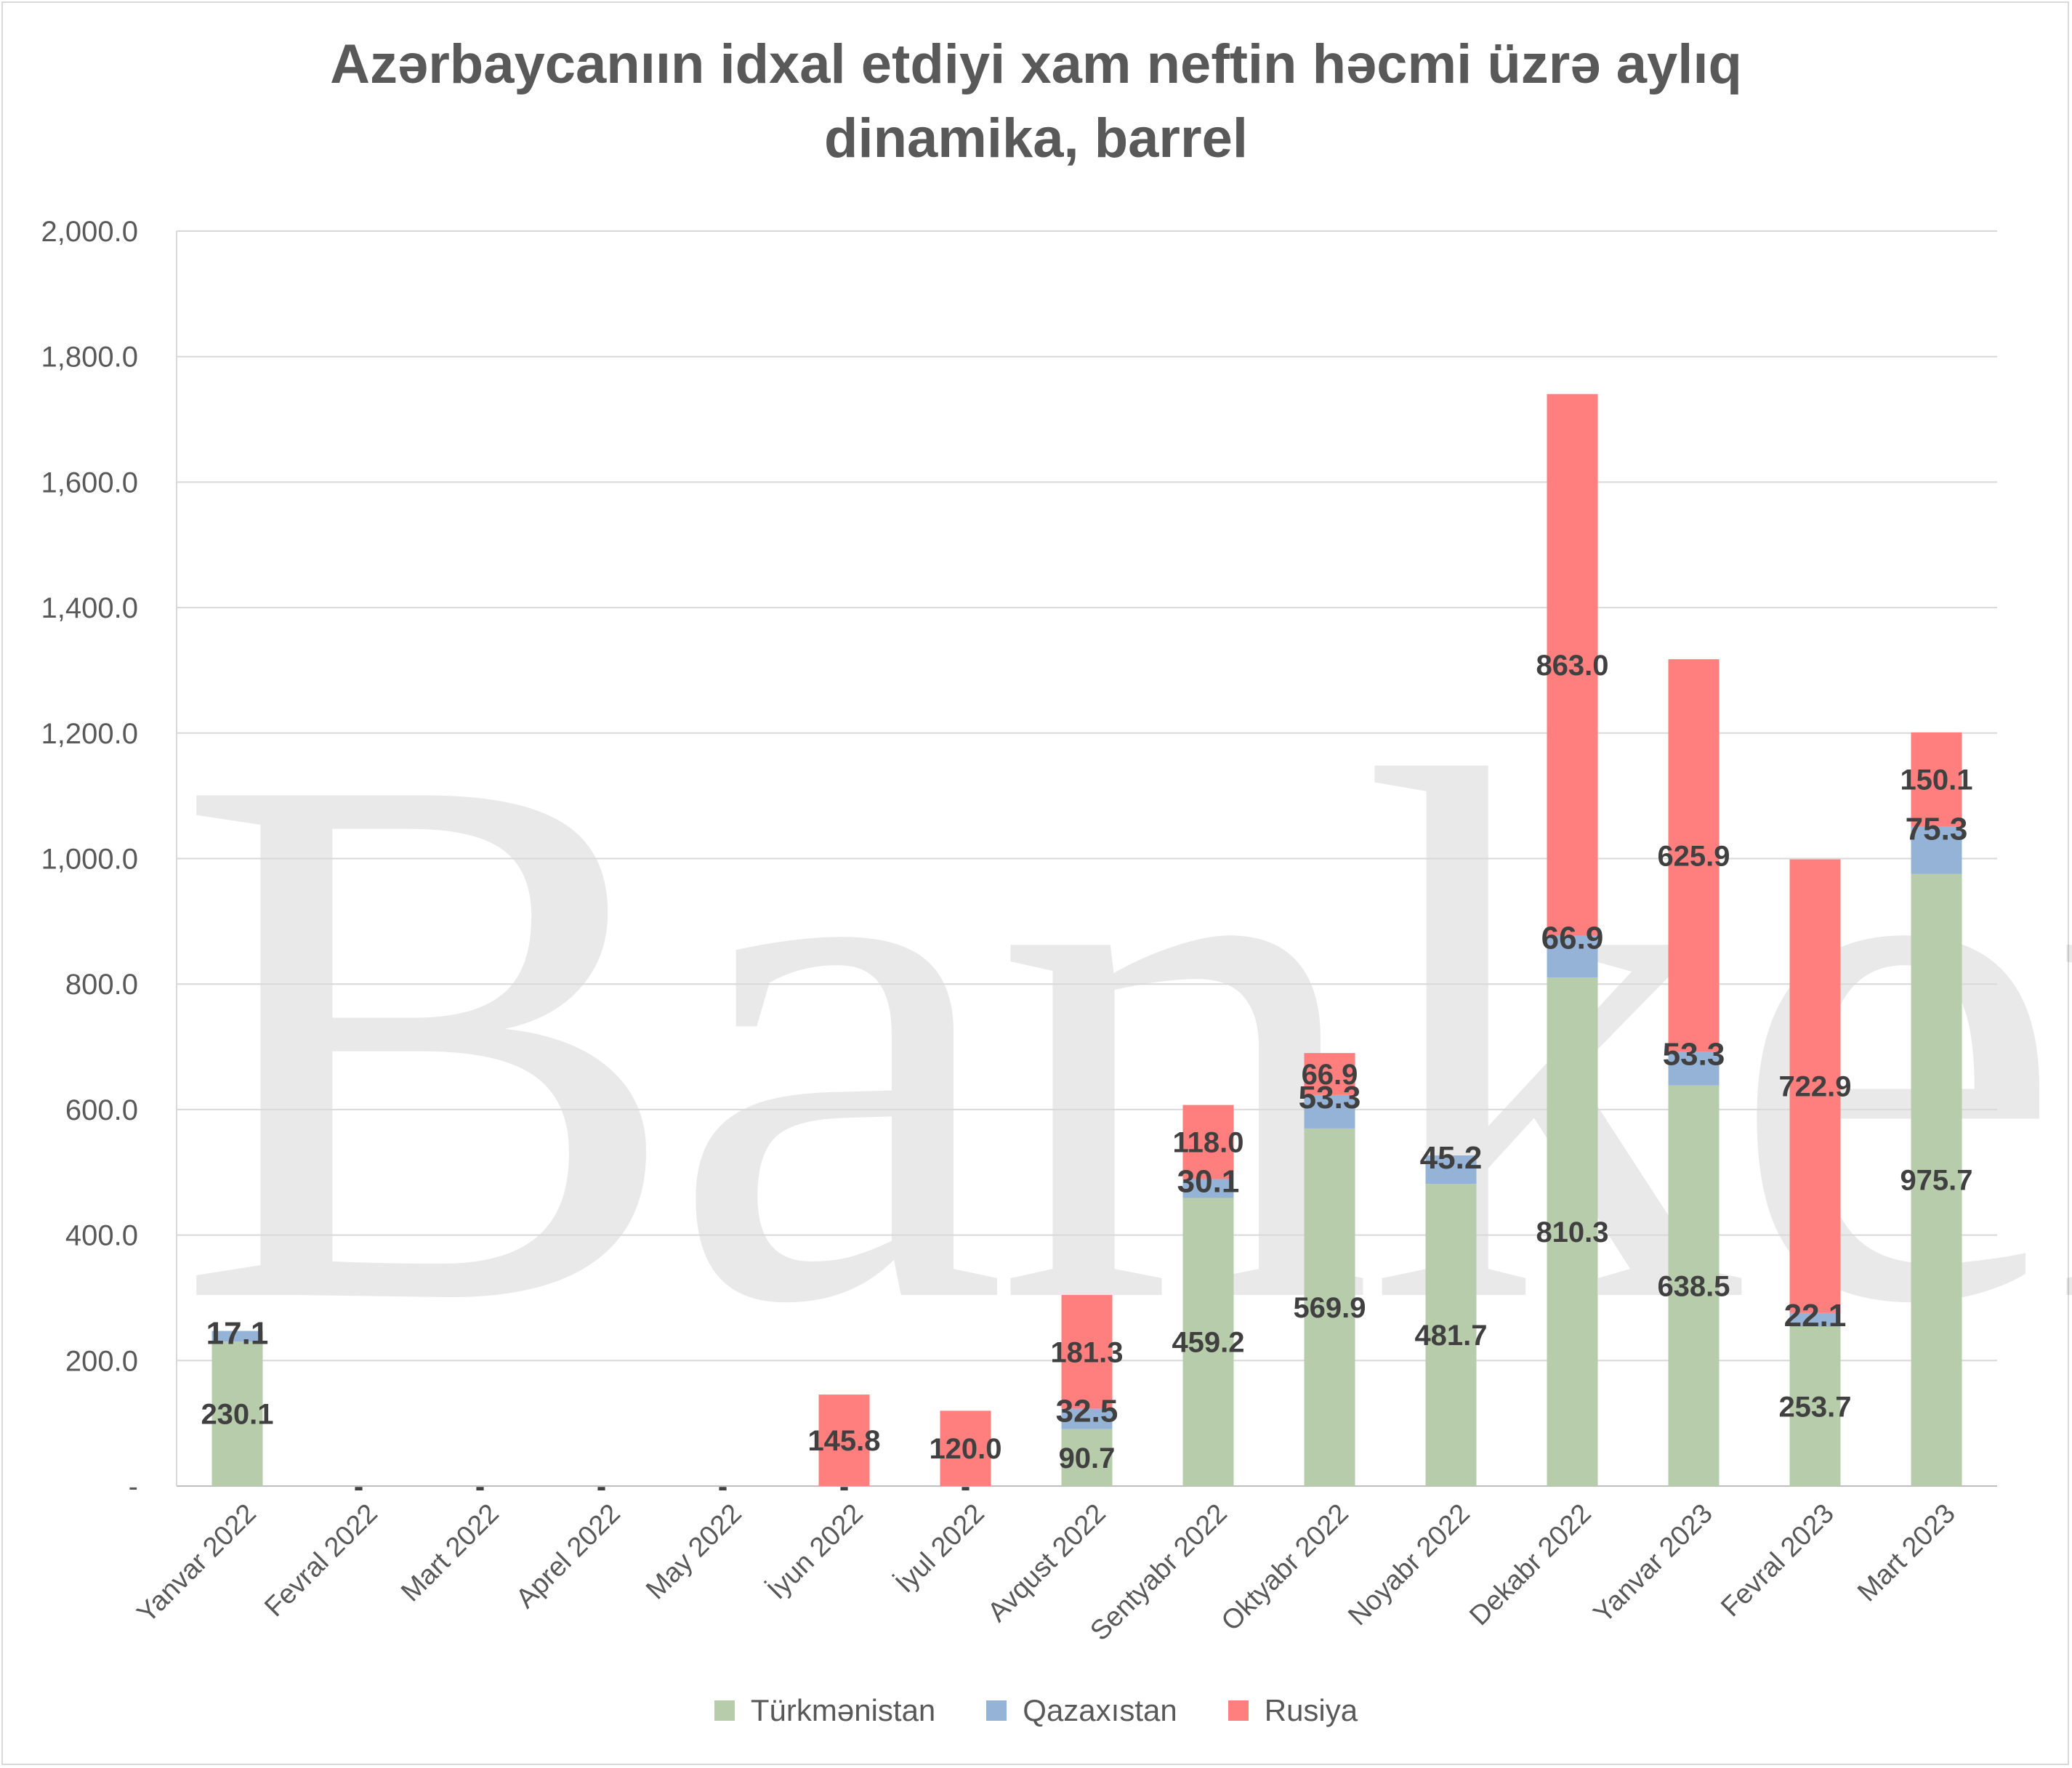  Describe the element at coordinates (1693, 856) in the screenshot. I see `data-label: 625.9` at that location.